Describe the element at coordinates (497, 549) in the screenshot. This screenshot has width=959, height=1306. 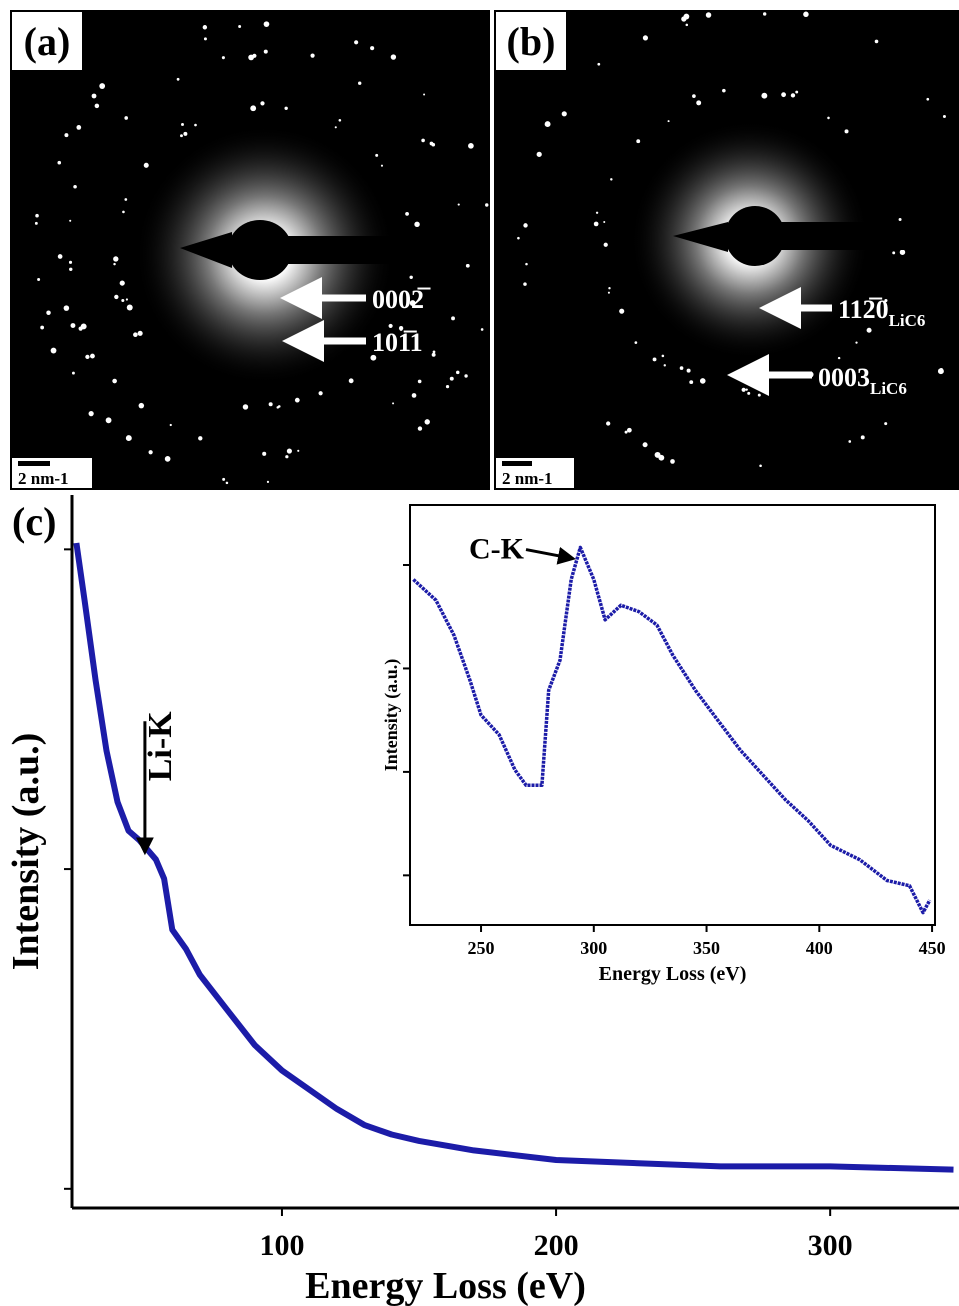
I see `annotation: C-K` at that location.